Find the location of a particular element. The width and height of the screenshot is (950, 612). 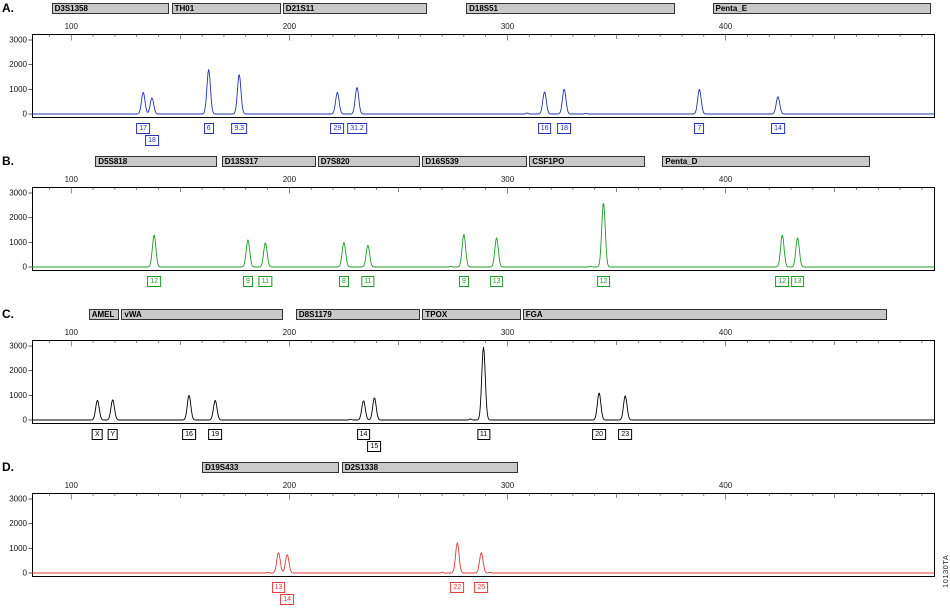

locus-label-Penta_E: Penta_E is located at coordinates (821, 8).